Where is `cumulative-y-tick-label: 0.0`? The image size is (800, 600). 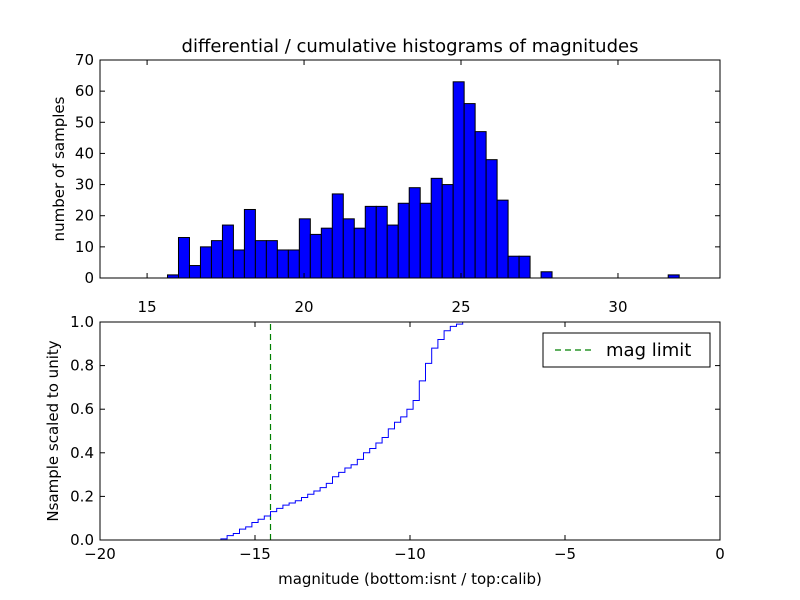 cumulative-y-tick-label: 0.0 is located at coordinates (82, 540).